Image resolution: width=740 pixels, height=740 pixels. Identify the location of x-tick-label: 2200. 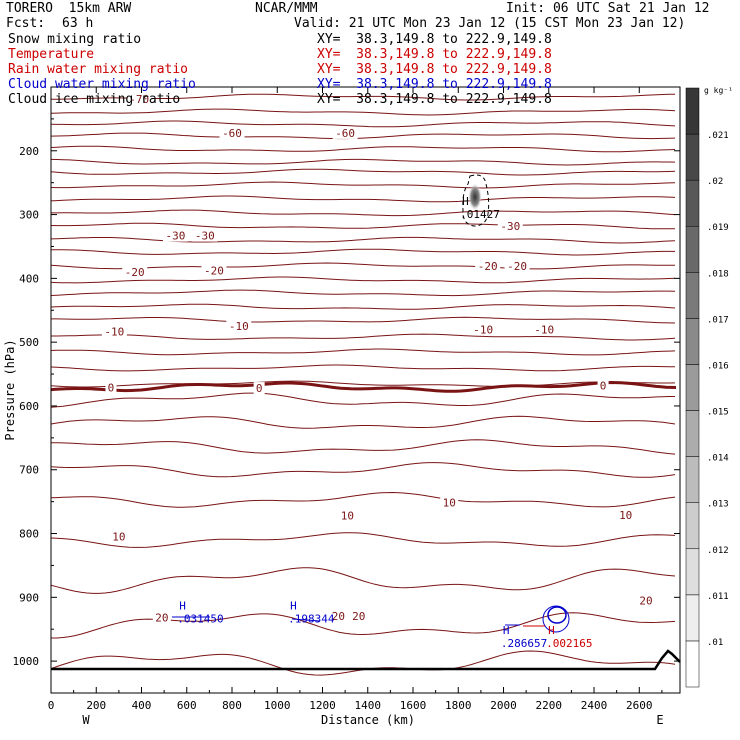
(549, 705).